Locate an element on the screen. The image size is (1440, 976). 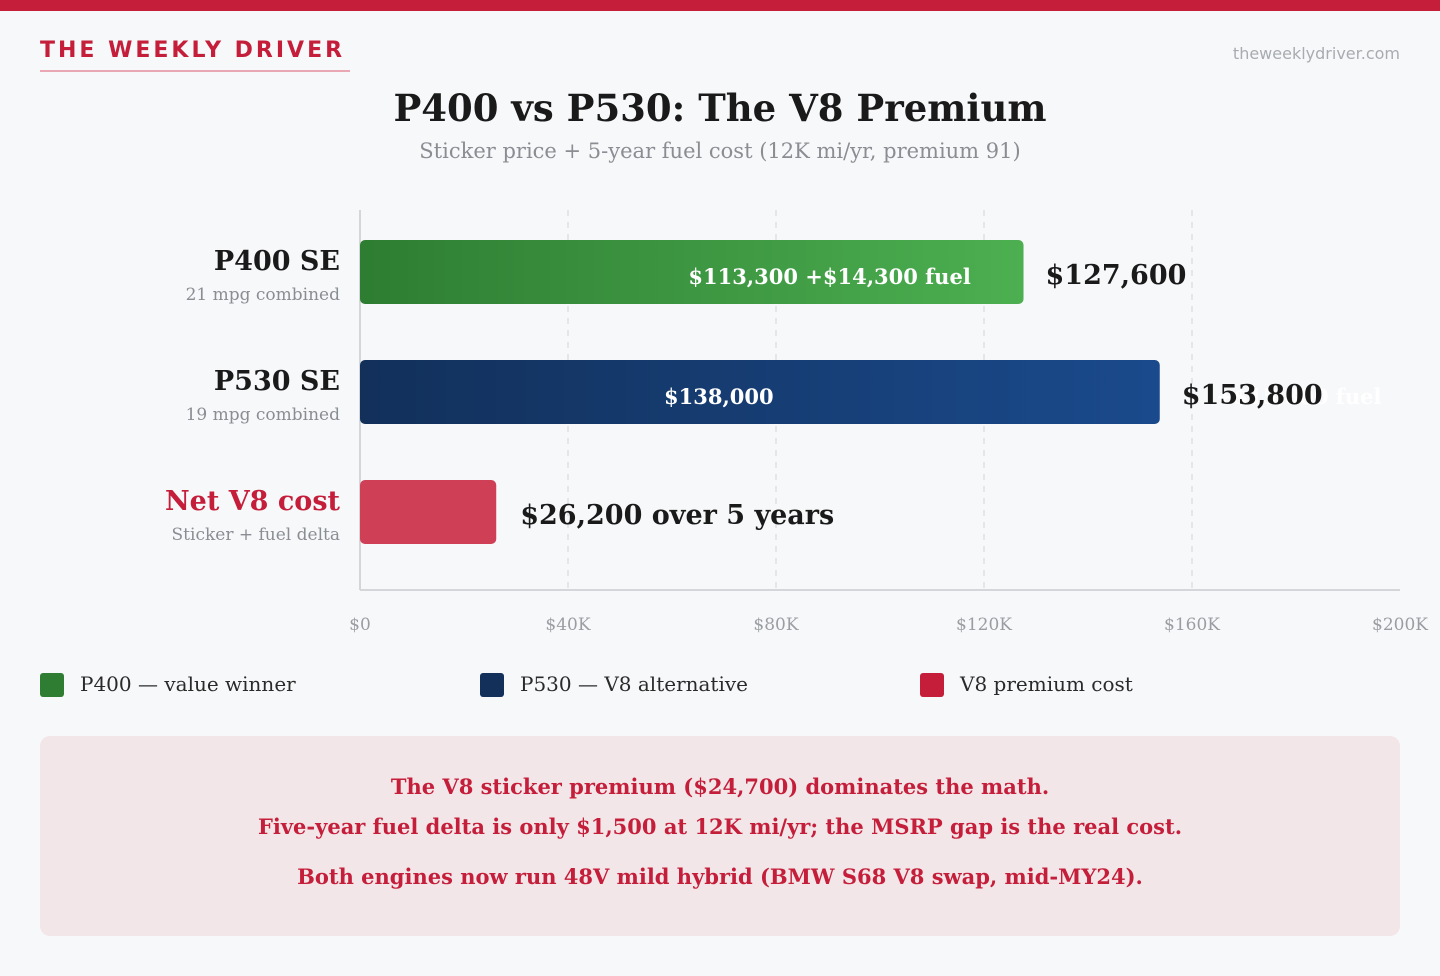
row-label: Net V8 cost is located at coordinates (253, 501).